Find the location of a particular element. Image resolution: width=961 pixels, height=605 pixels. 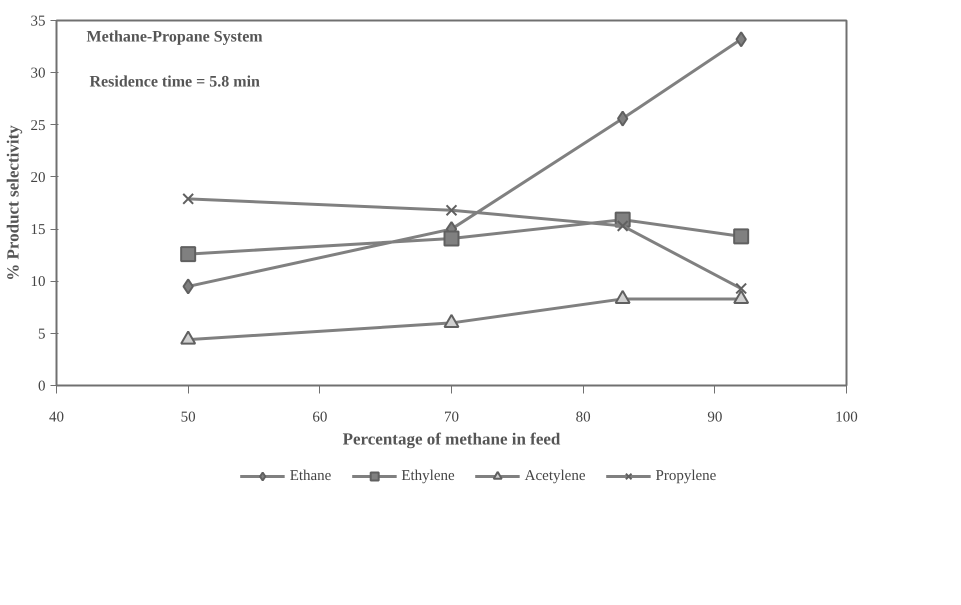

y-tick-label: 5 is located at coordinates (42, 334).